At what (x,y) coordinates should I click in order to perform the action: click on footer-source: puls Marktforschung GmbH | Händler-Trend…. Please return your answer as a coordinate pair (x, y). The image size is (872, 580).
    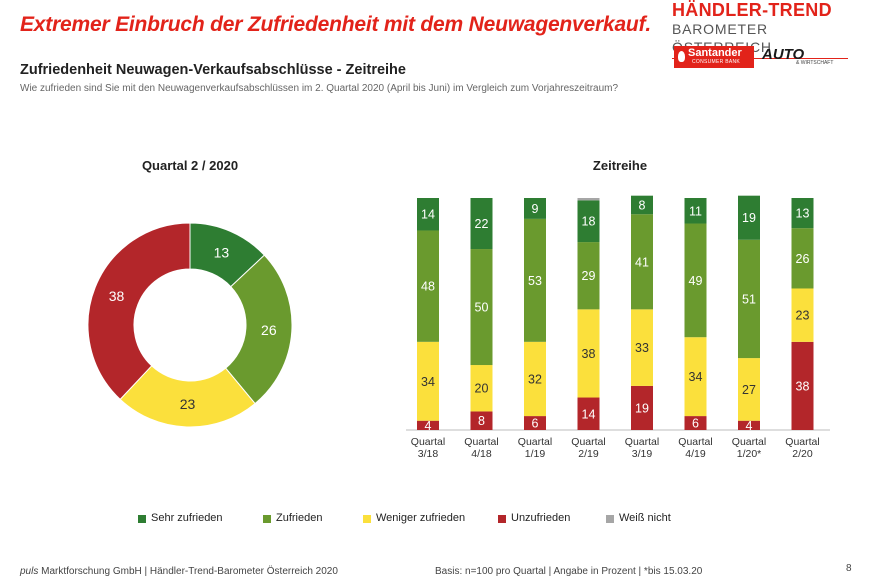
    Looking at the image, I should click on (179, 571).